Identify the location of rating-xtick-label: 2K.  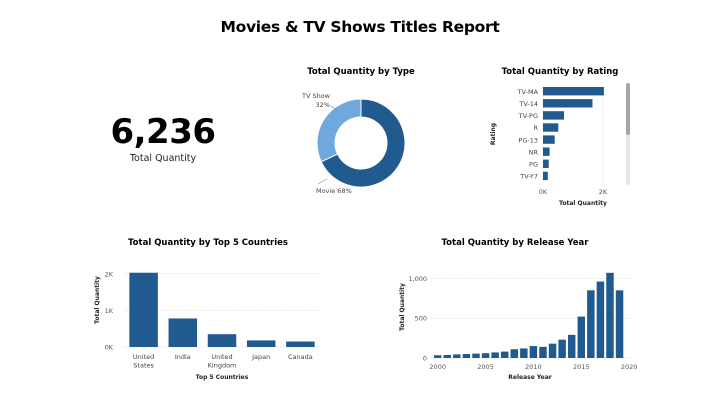
(603, 192).